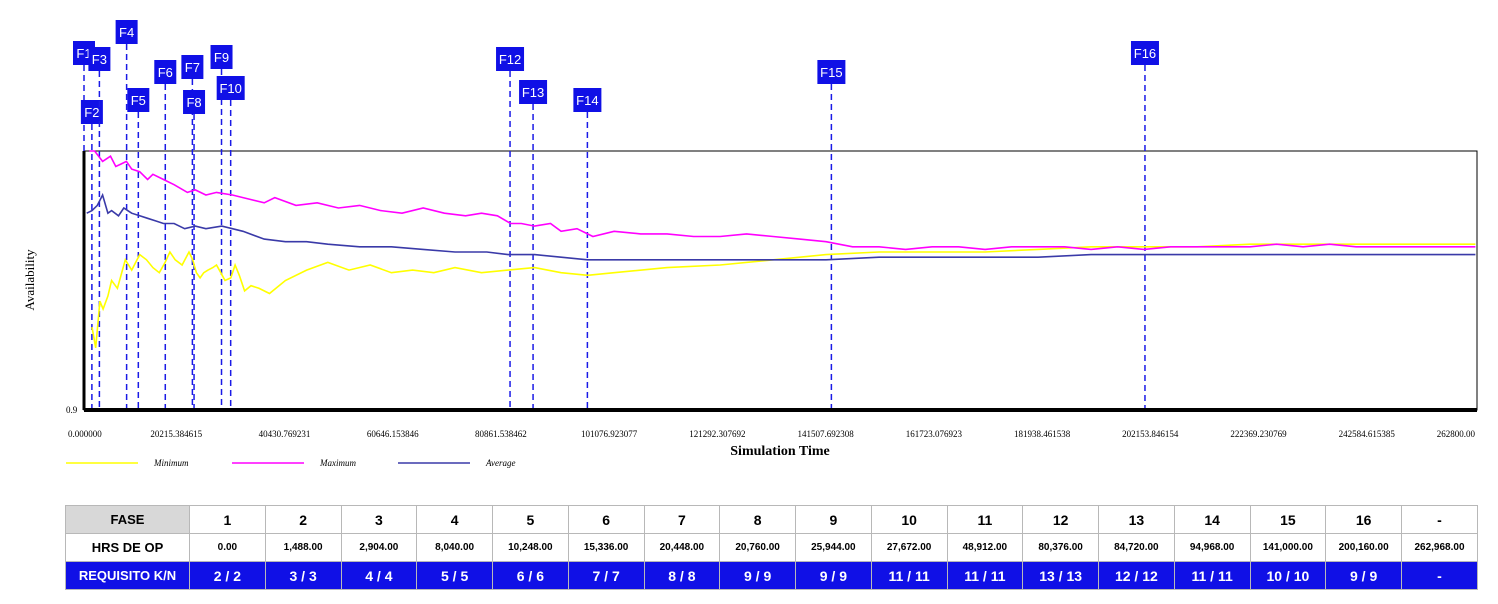 The width and height of the screenshot is (1498, 604). What do you see at coordinates (1060, 575) in the screenshot?
I see `requisito-cell: 13 / 13` at bounding box center [1060, 575].